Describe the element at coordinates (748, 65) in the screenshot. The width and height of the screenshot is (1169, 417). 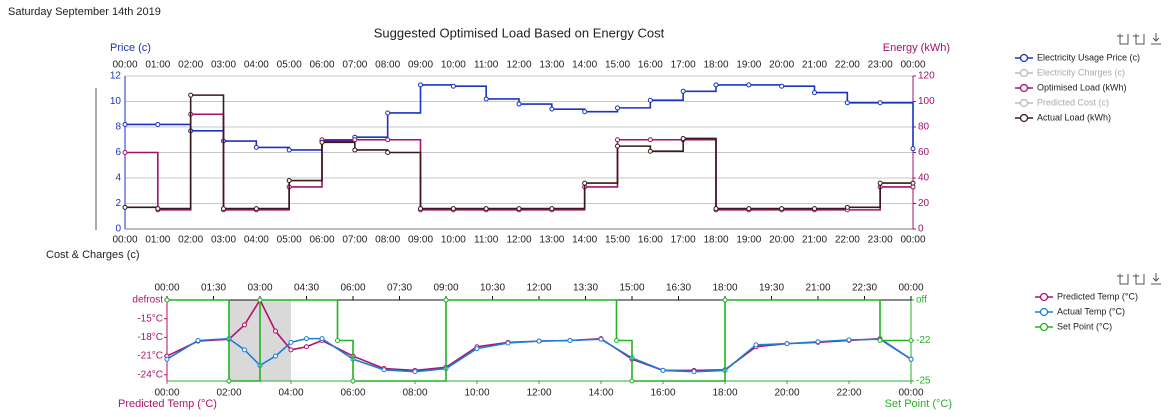
I see `x-tick-label-top: 19:00` at that location.